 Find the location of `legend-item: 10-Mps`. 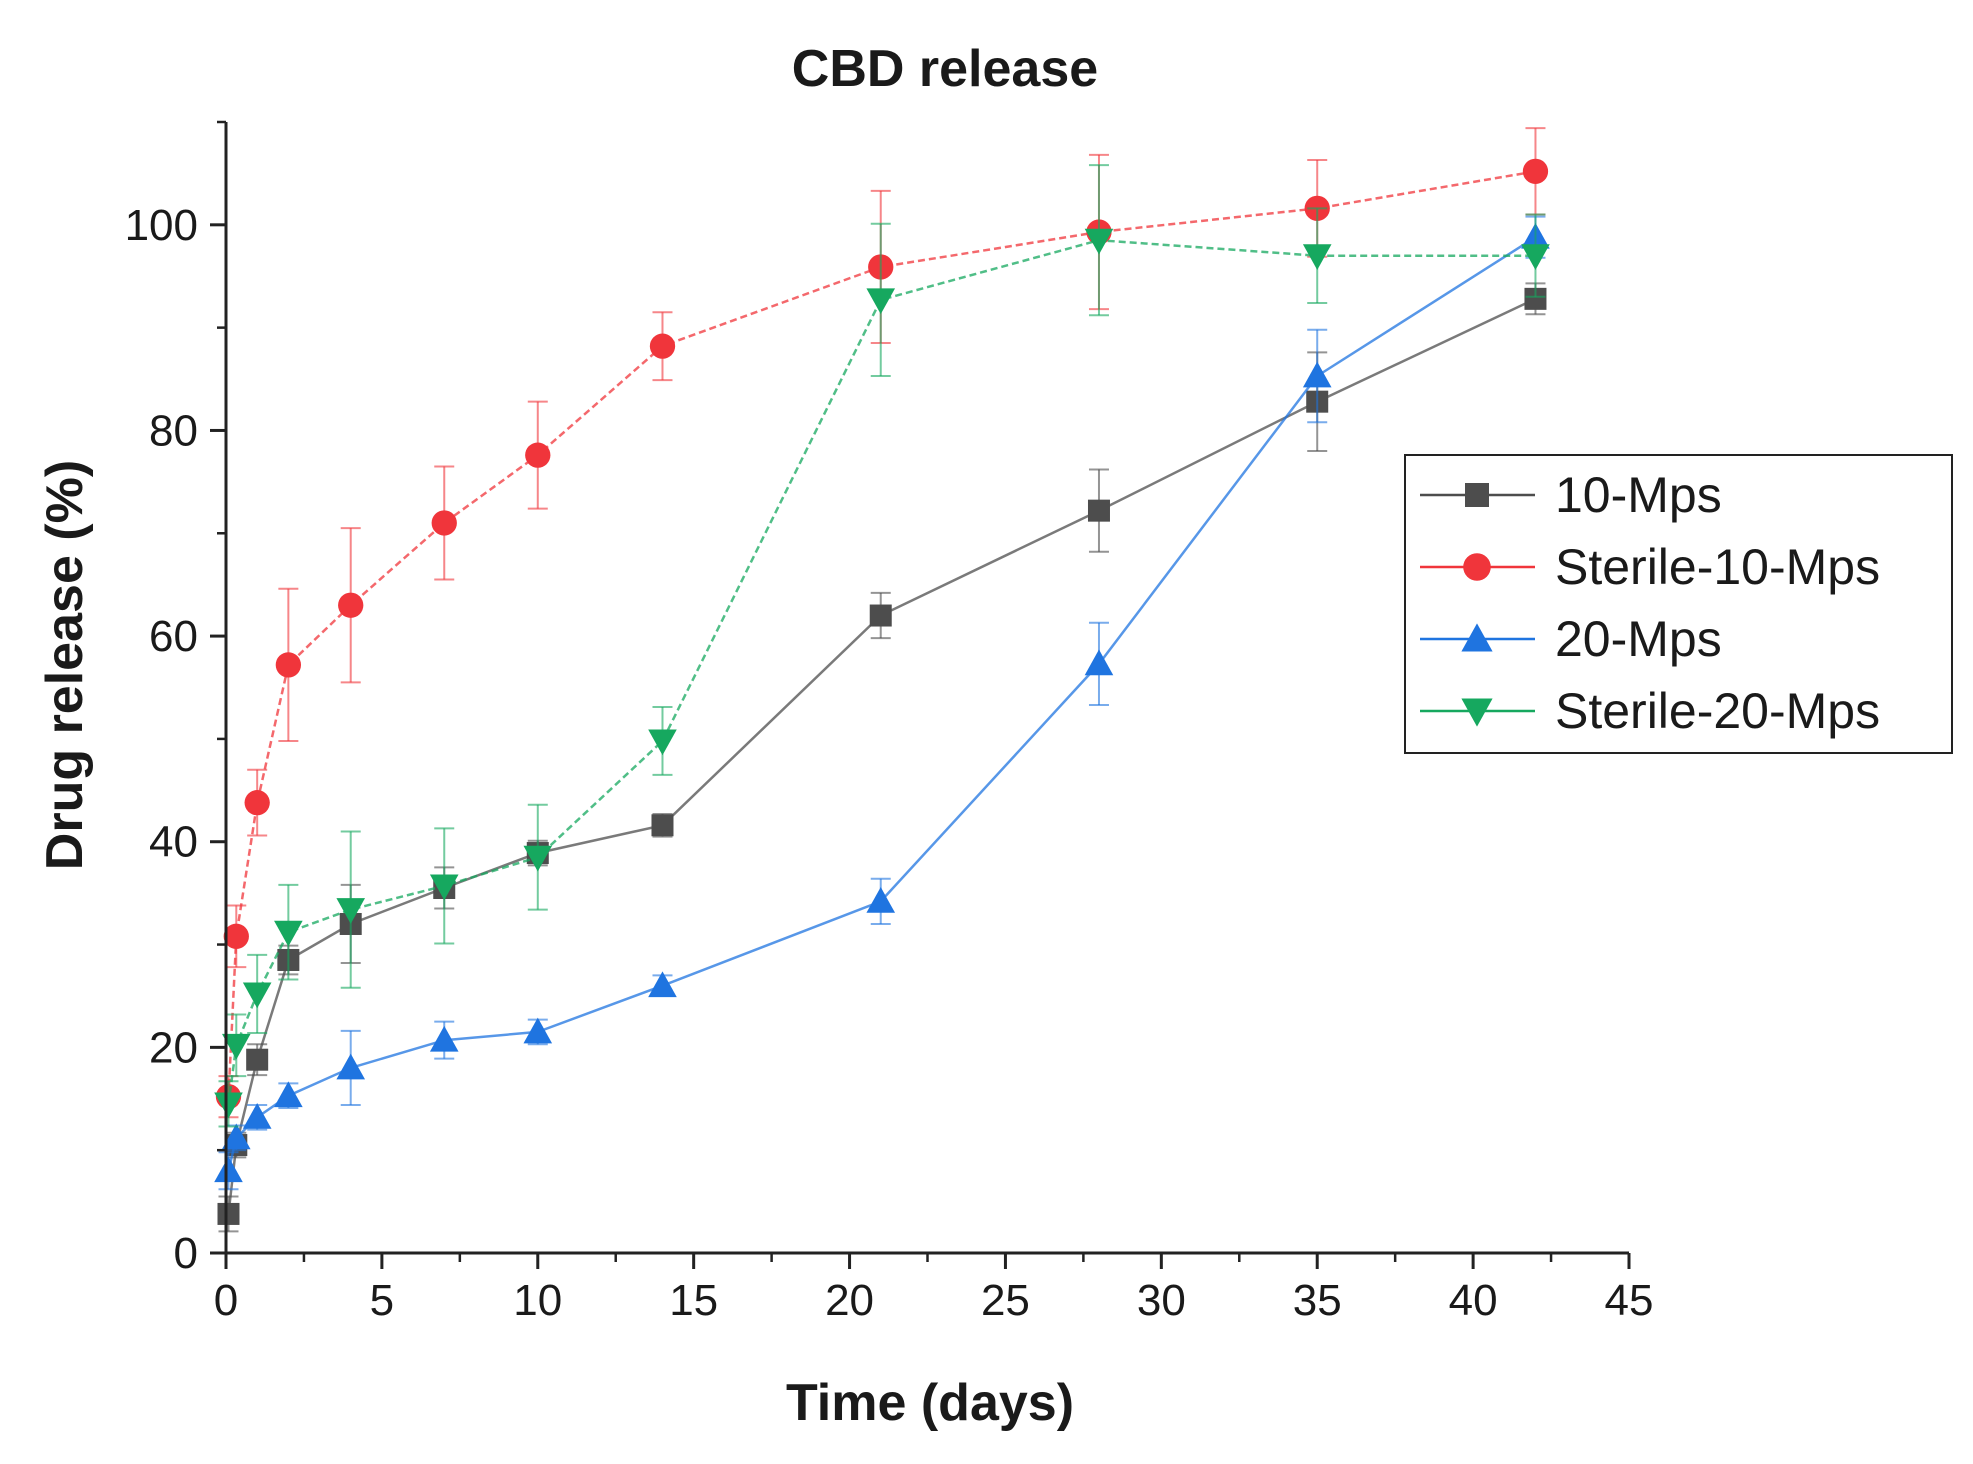

legend-item: 10-Mps is located at coordinates (1571, 495).